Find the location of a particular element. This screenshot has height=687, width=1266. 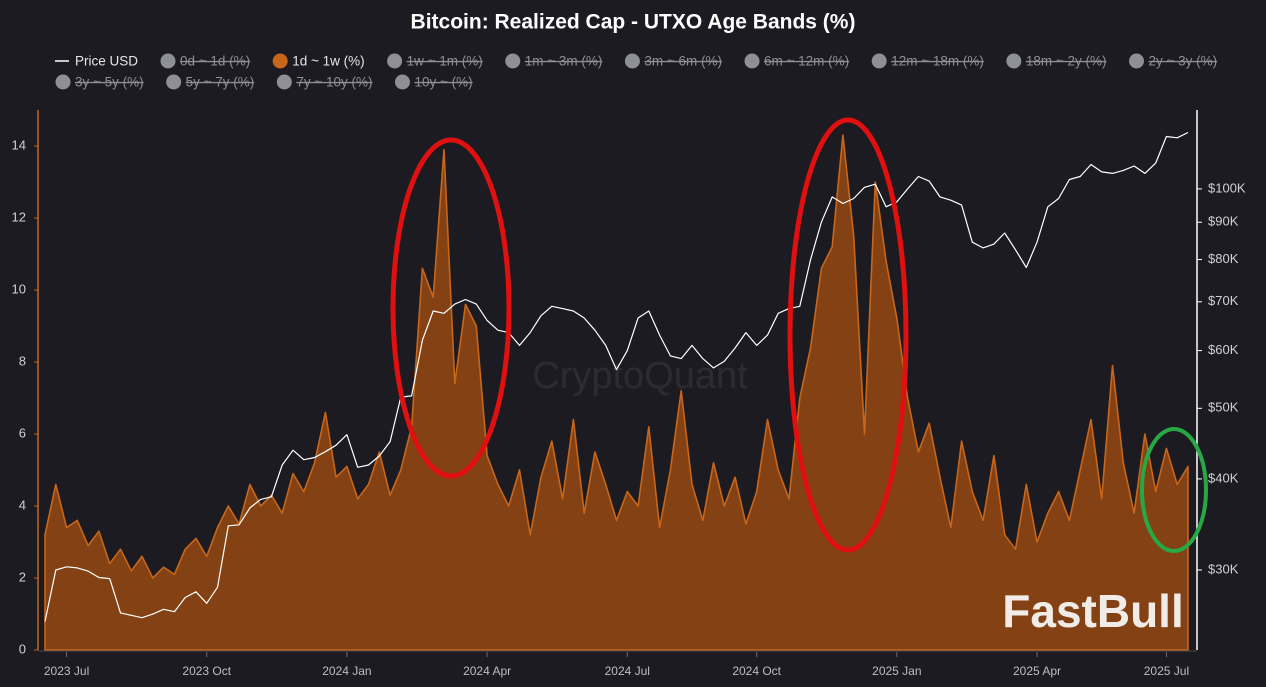

legend-item: 1w ~ 1m (%) is located at coordinates (435, 61).